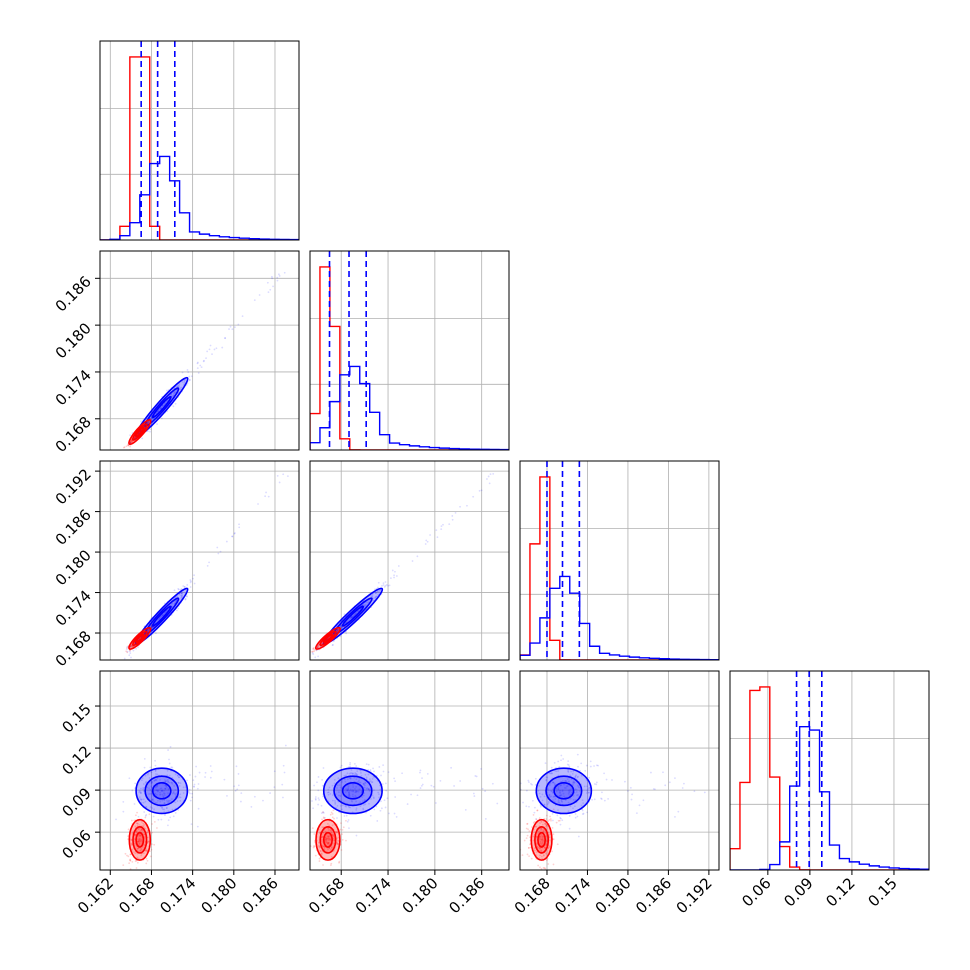 The image size is (970, 970). I want to click on panel-content, so click(613, 811).